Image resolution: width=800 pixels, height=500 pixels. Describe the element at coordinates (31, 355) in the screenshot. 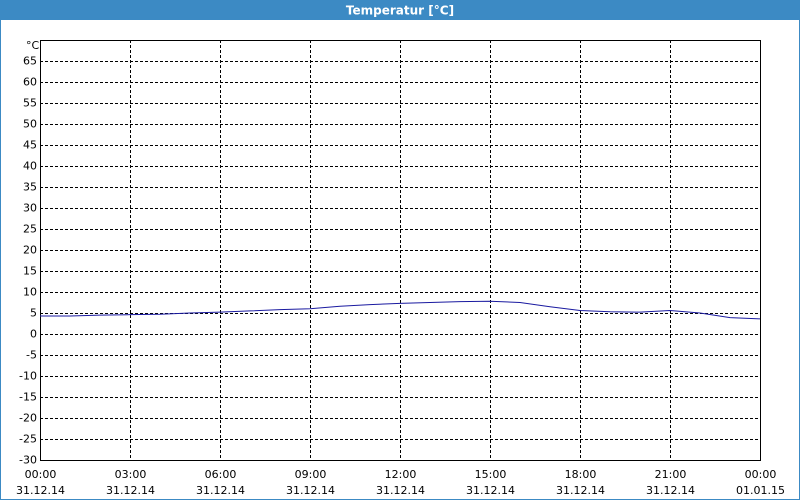

I see `y-tick-label: -5` at that location.